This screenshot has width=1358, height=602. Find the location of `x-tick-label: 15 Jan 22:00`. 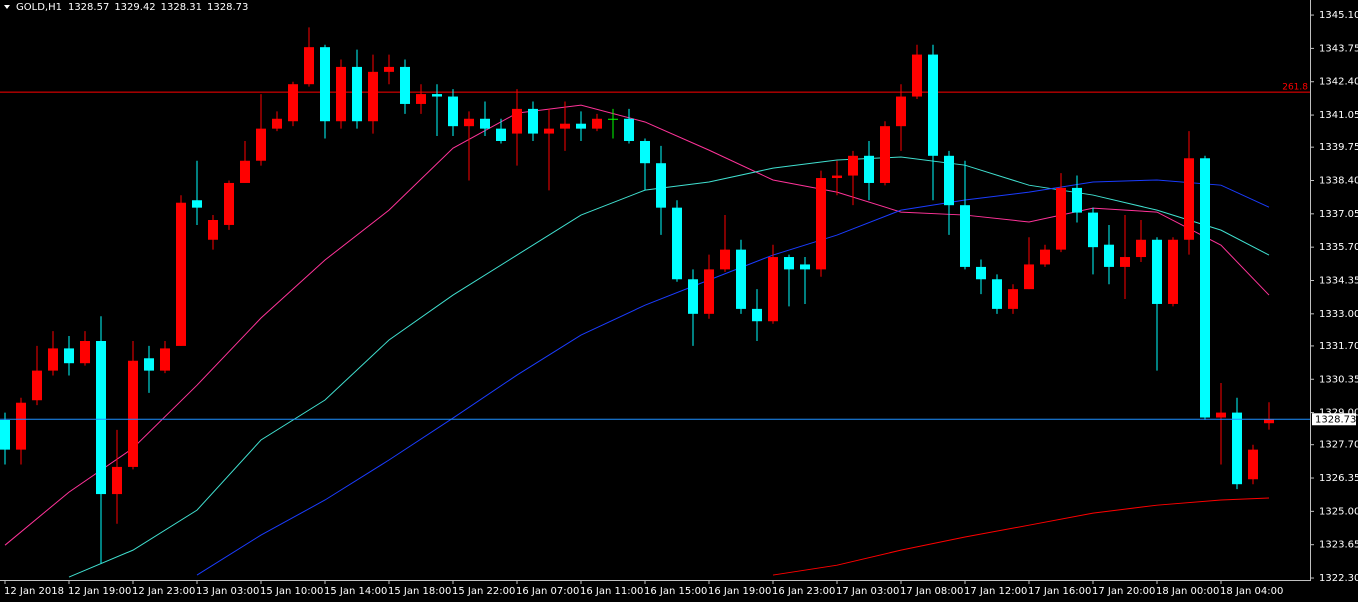

x-tick-label: 15 Jan 22:00 is located at coordinates (483, 591).